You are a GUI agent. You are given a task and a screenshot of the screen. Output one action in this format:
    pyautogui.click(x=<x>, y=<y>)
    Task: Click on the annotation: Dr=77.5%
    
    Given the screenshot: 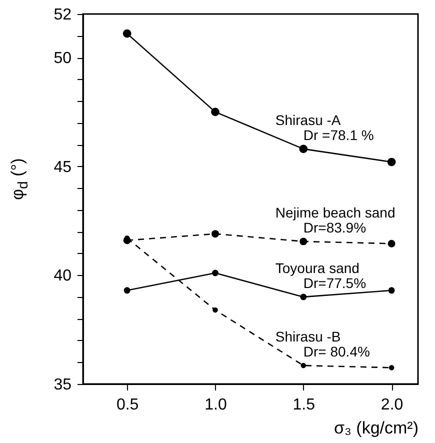 What is the action you would take?
    pyautogui.click(x=334, y=282)
    